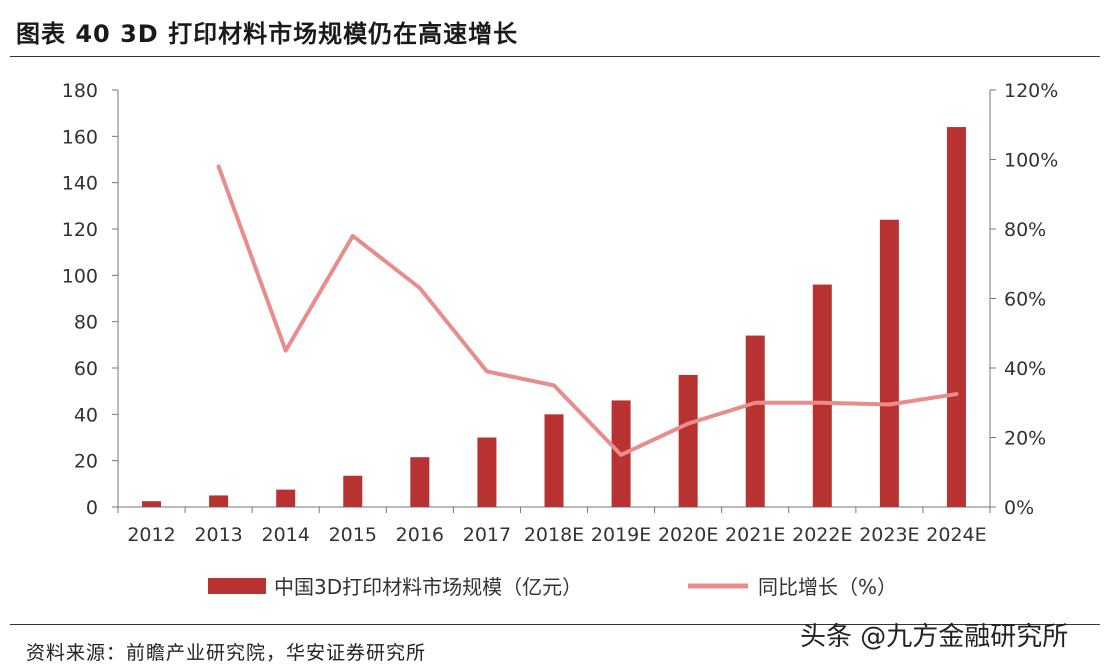 The height and width of the screenshot is (672, 1108). Describe the element at coordinates (956, 535) in the screenshot. I see `x-tick-label: 2024E` at that location.